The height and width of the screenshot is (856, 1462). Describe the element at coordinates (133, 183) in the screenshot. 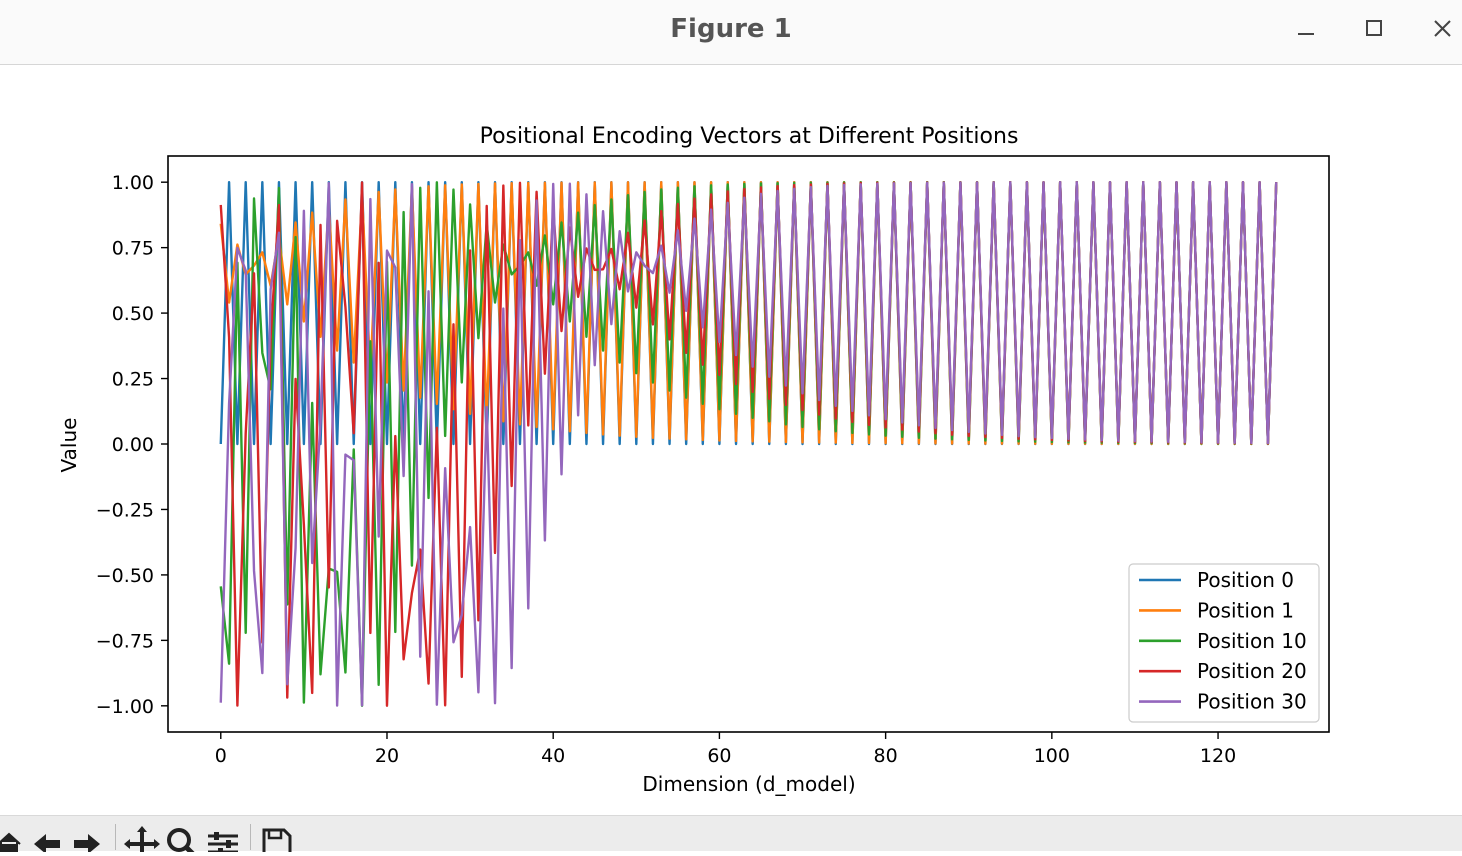

I see `y-tick-label: 1.00` at that location.